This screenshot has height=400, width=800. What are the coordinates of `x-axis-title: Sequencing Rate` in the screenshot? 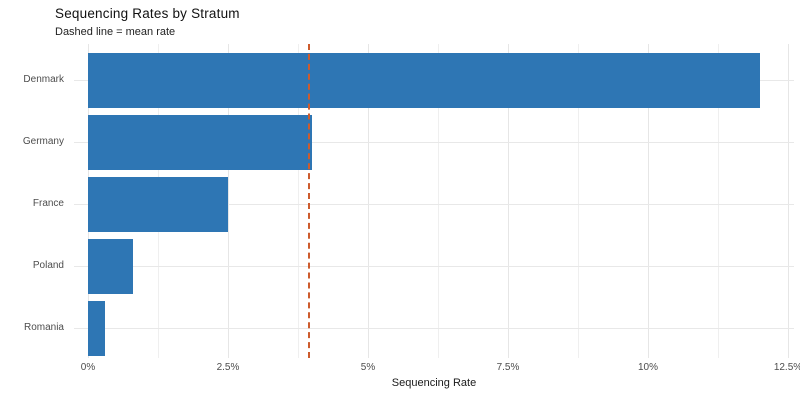 It's located at (434, 383).